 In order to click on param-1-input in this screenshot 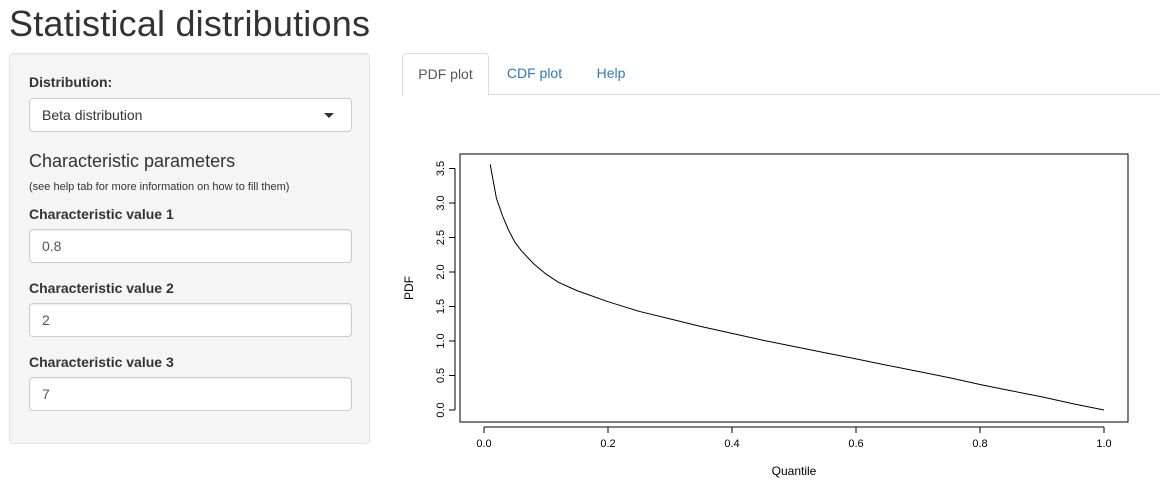, I will do `click(190, 246)`.